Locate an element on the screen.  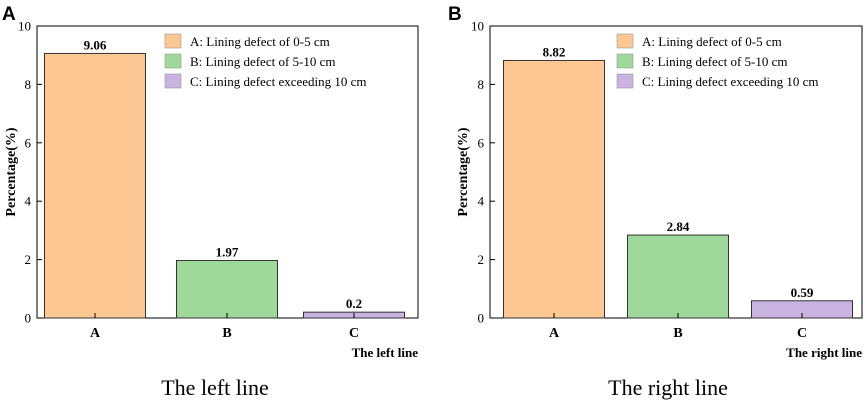
caption: The right line is located at coordinates (668, 387).